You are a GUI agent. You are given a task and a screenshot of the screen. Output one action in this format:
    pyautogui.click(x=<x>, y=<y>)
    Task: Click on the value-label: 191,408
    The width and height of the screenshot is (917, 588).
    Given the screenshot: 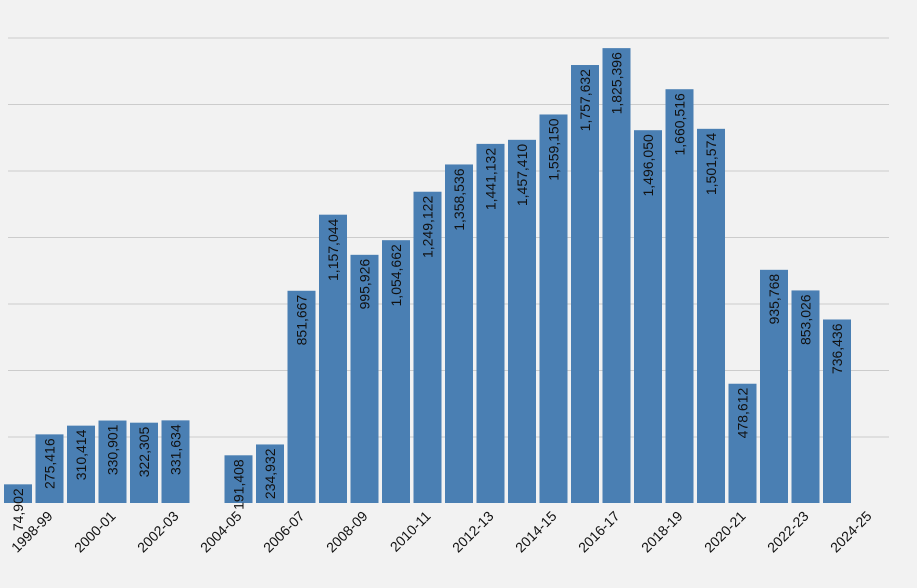 What is the action you would take?
    pyautogui.click(x=239, y=484)
    